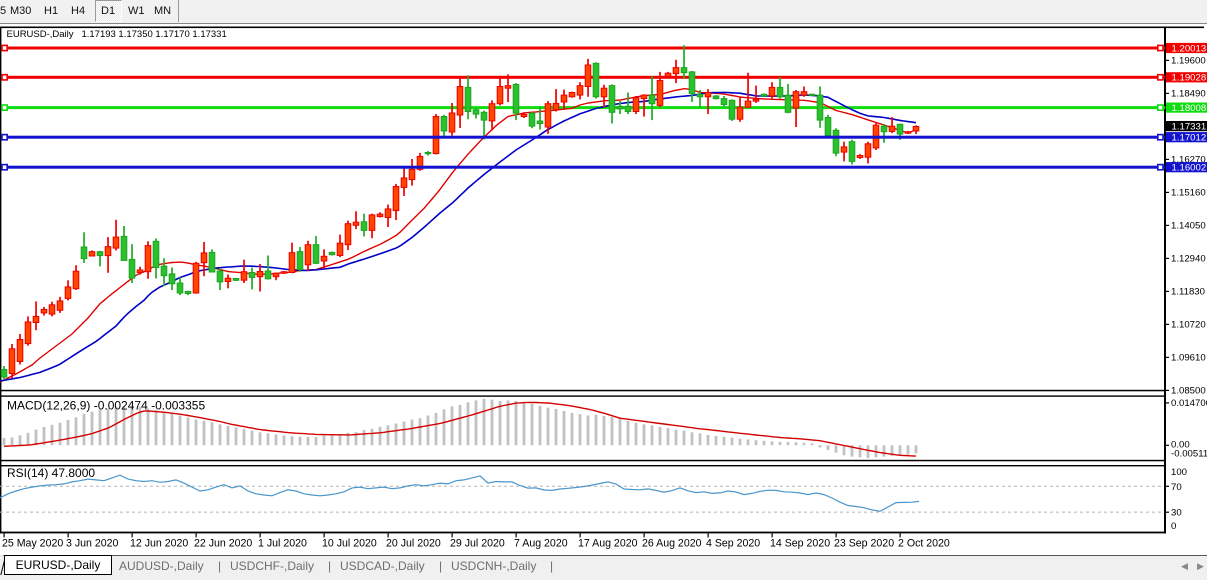 The height and width of the screenshot is (580, 1207). Describe the element at coordinates (864, 544) in the screenshot. I see `svg-text: 23 Sep 2020` at that location.